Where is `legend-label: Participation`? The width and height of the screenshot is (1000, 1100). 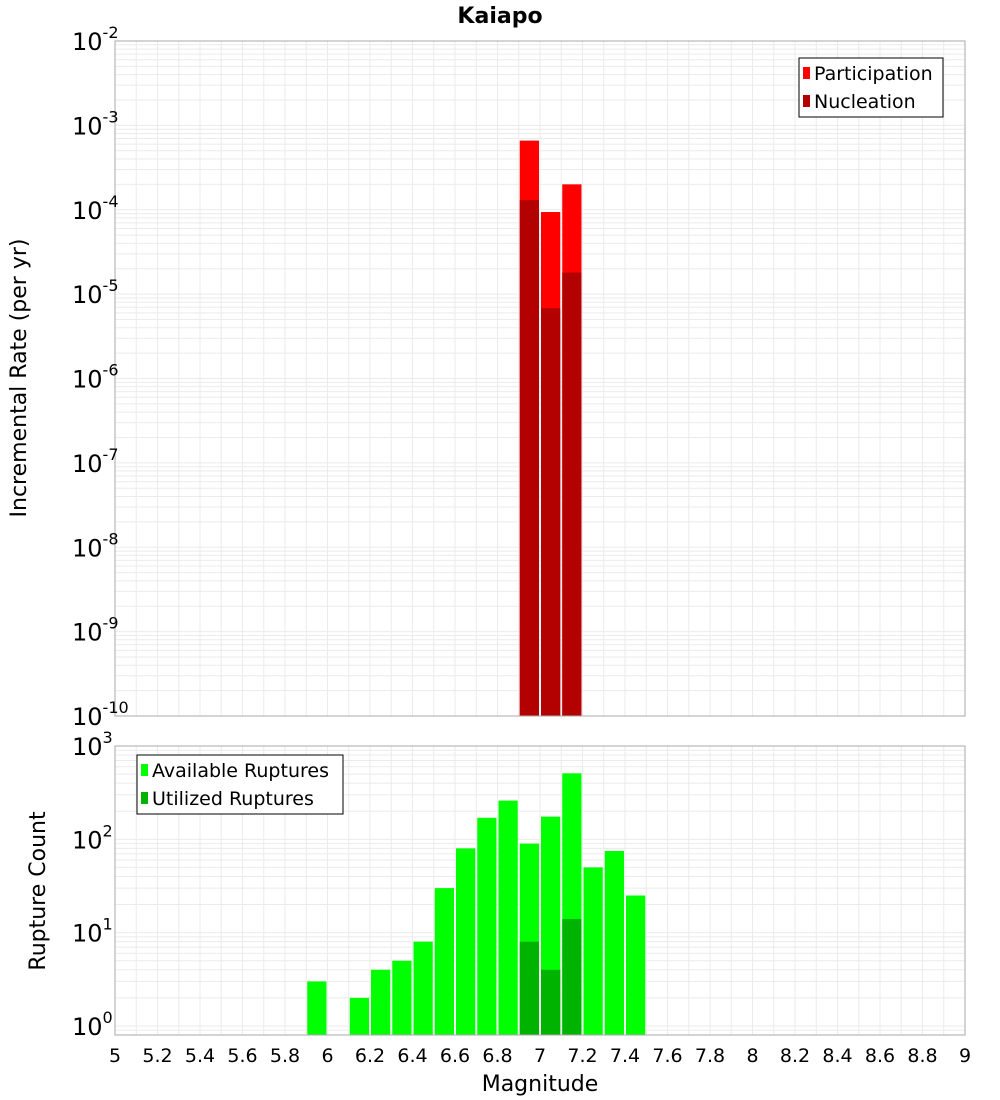
legend-label: Participation is located at coordinates (873, 74).